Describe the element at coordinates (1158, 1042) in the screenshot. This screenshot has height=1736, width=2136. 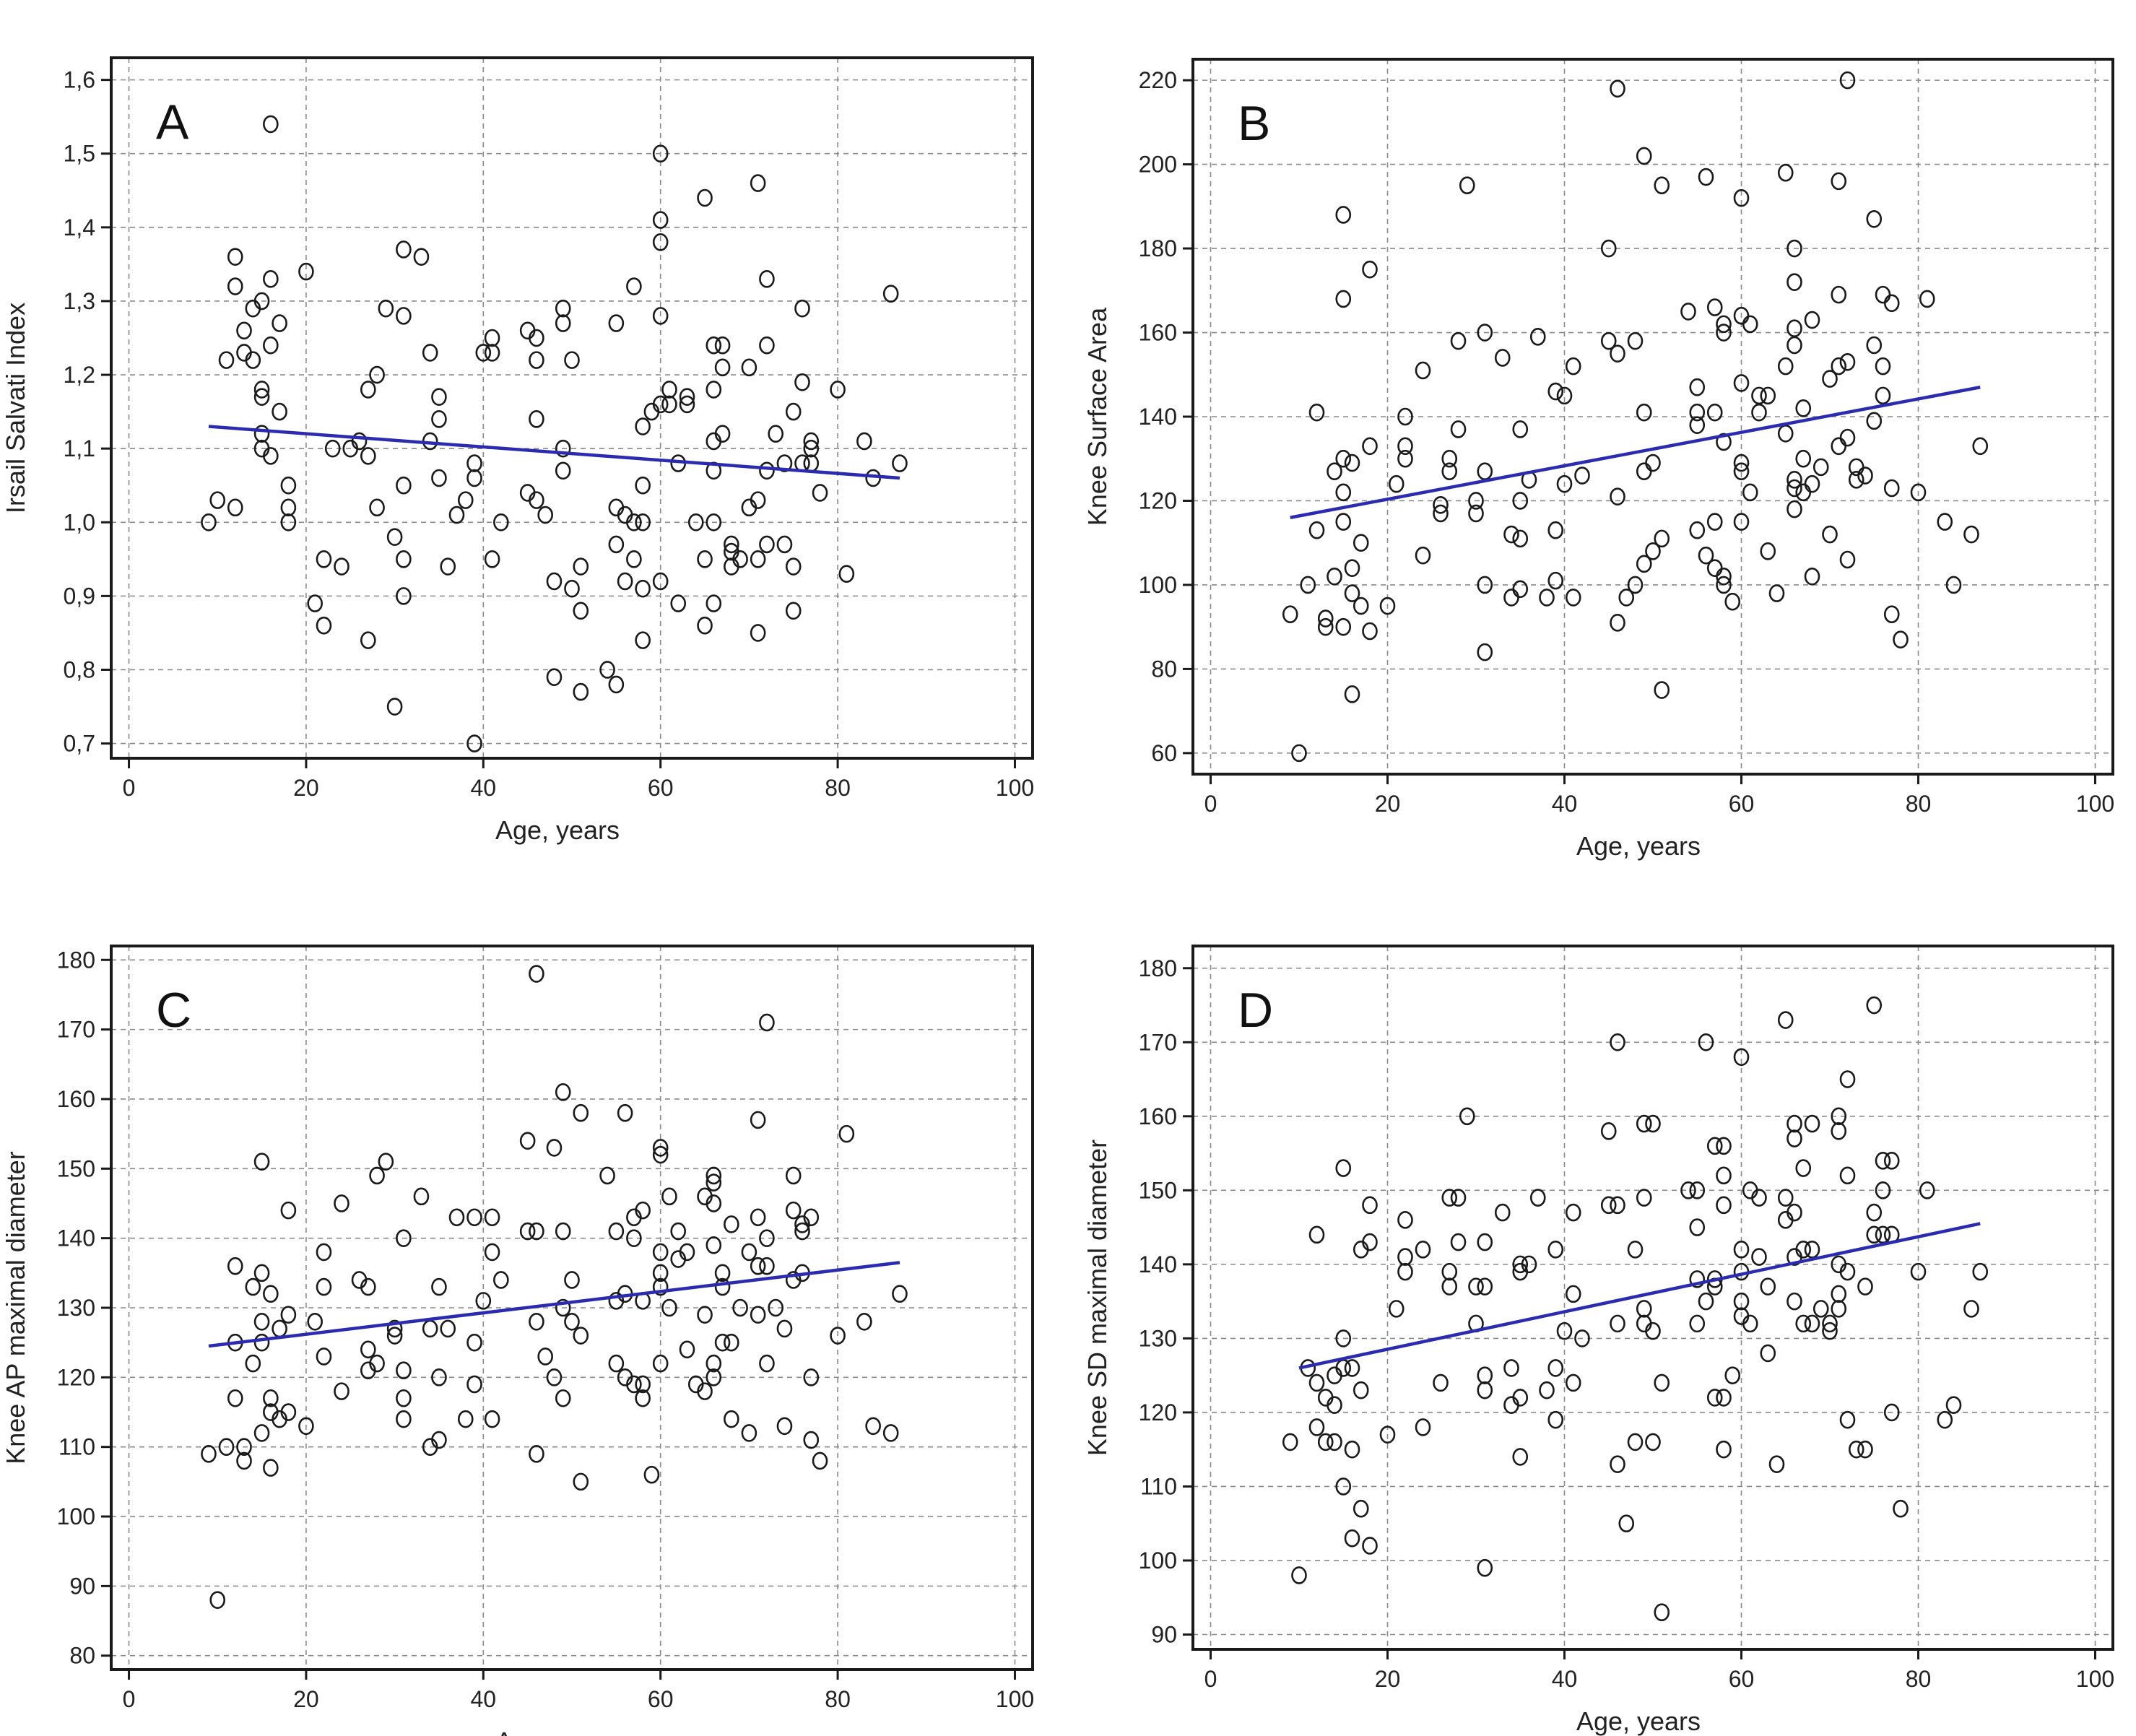
I see `y-tick-label: 170` at that location.